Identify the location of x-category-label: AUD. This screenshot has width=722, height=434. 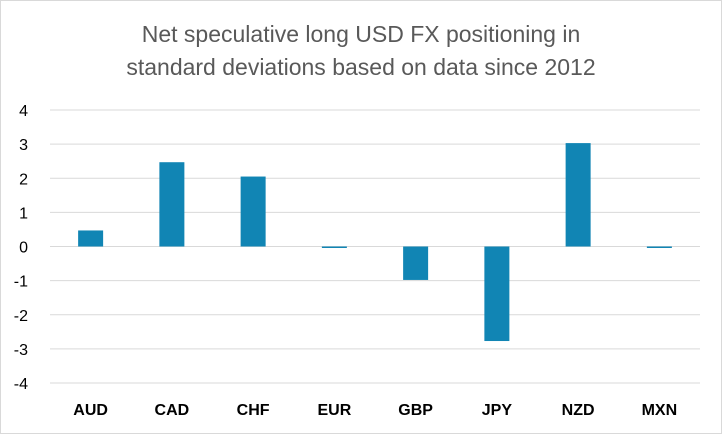
(90, 410).